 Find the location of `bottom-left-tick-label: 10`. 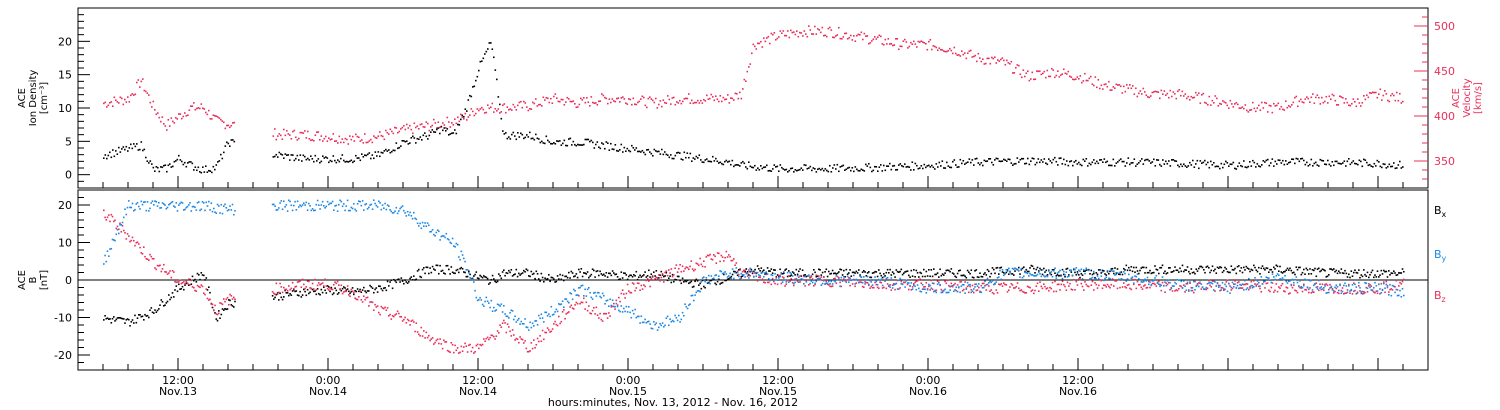

bottom-left-tick-label: 10 is located at coordinates (65, 243).